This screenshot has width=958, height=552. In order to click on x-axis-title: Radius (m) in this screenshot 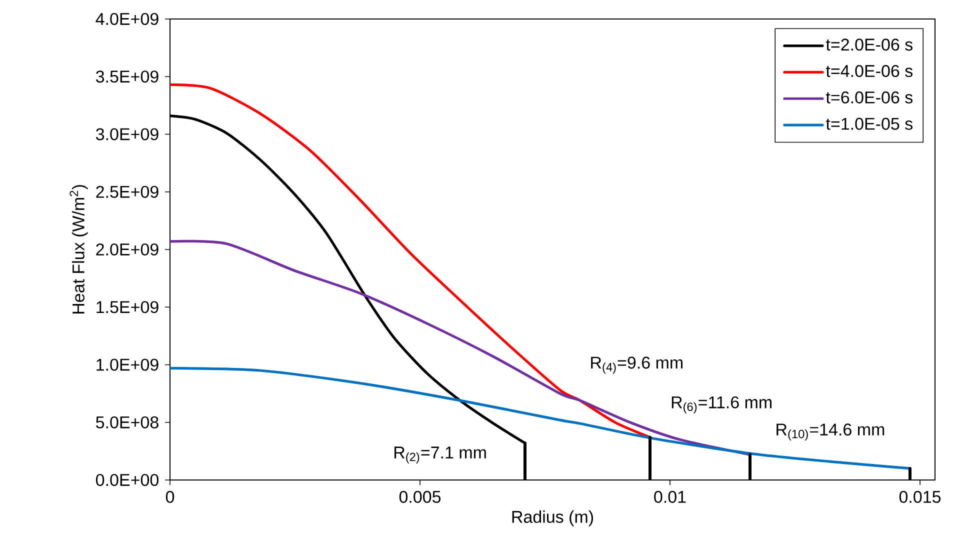, I will do `click(552, 518)`.